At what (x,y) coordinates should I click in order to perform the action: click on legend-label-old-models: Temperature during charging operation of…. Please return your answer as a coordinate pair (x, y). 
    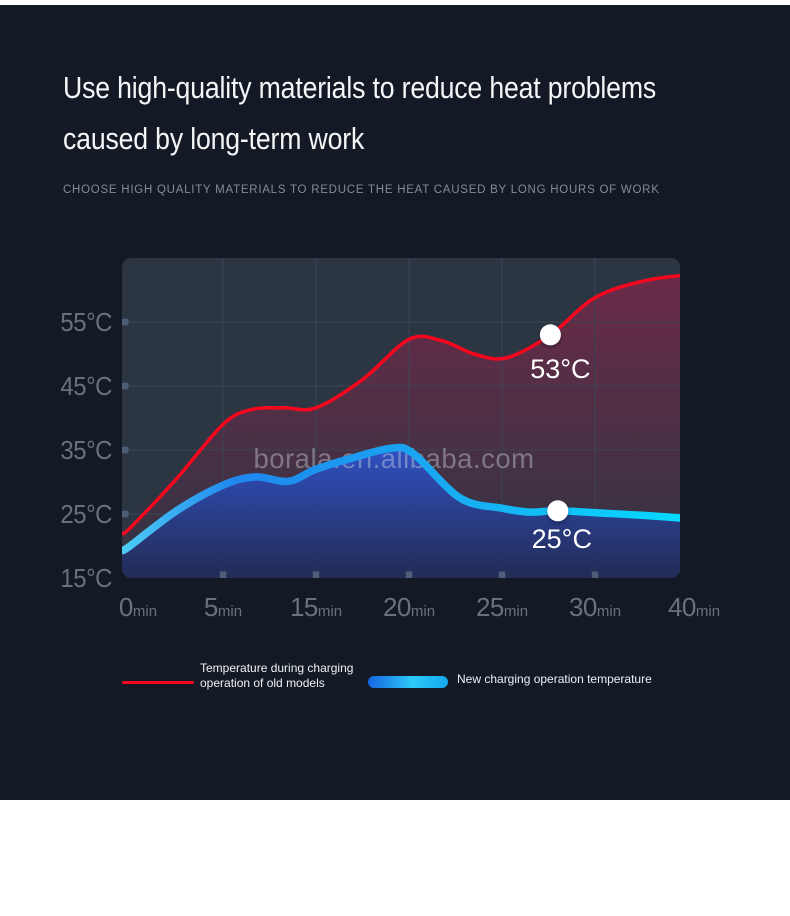
    Looking at the image, I should click on (276, 676).